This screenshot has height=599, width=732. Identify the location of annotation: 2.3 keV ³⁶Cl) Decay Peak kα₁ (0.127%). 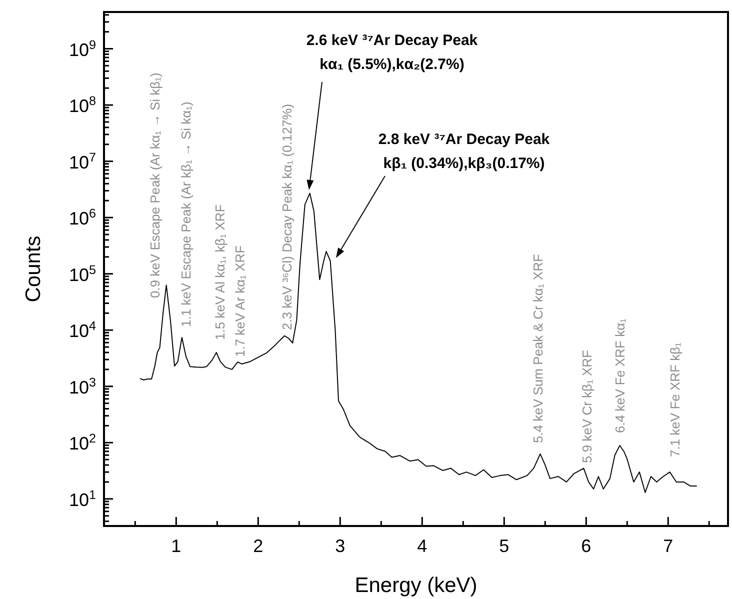
(287, 217).